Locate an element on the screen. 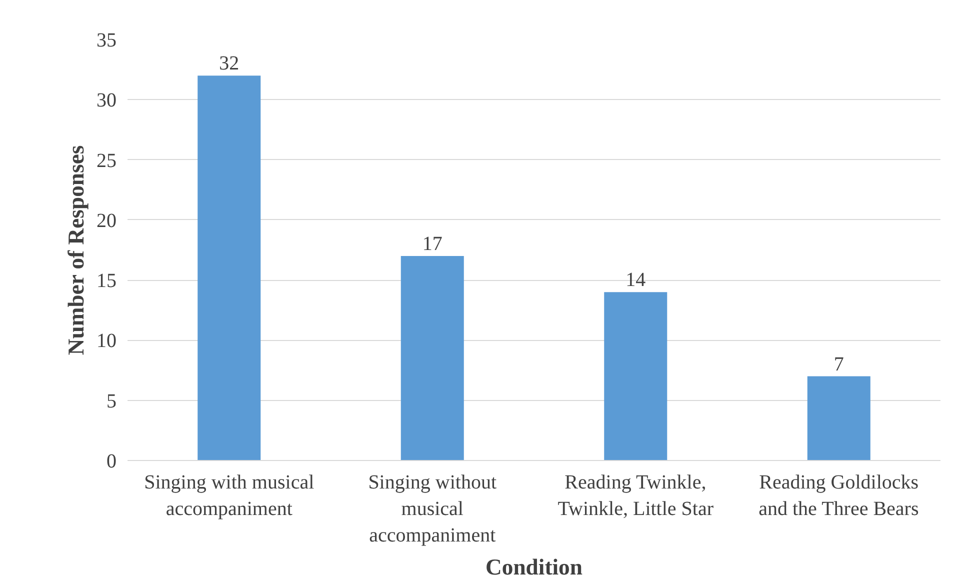  y-tick-label: 30 is located at coordinates (106, 101).